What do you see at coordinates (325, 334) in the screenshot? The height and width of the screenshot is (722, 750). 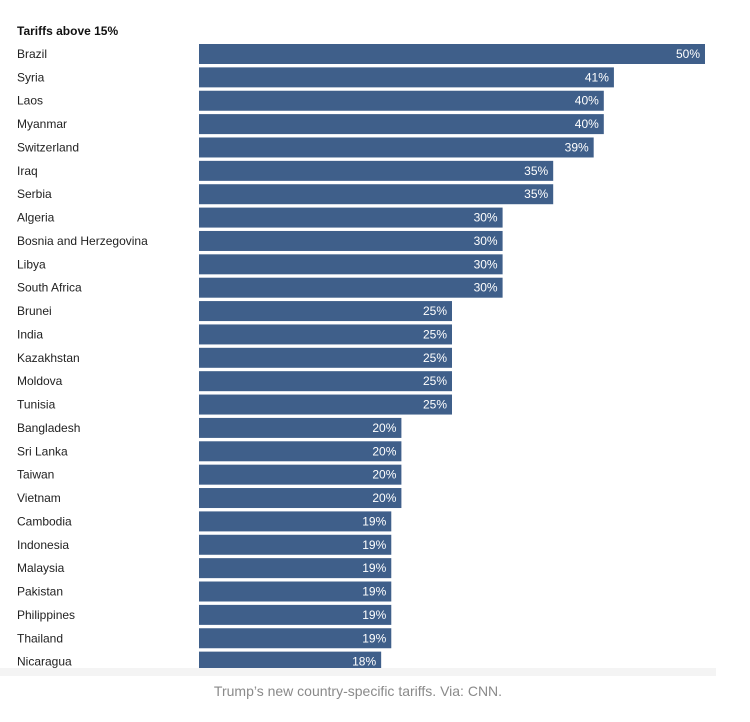 I see `bar-india` at bounding box center [325, 334].